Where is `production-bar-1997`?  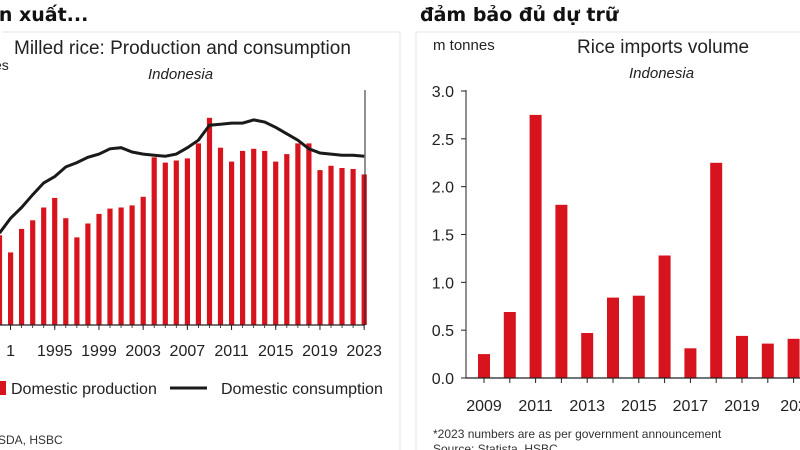 production-bar-1997 is located at coordinates (77, 281).